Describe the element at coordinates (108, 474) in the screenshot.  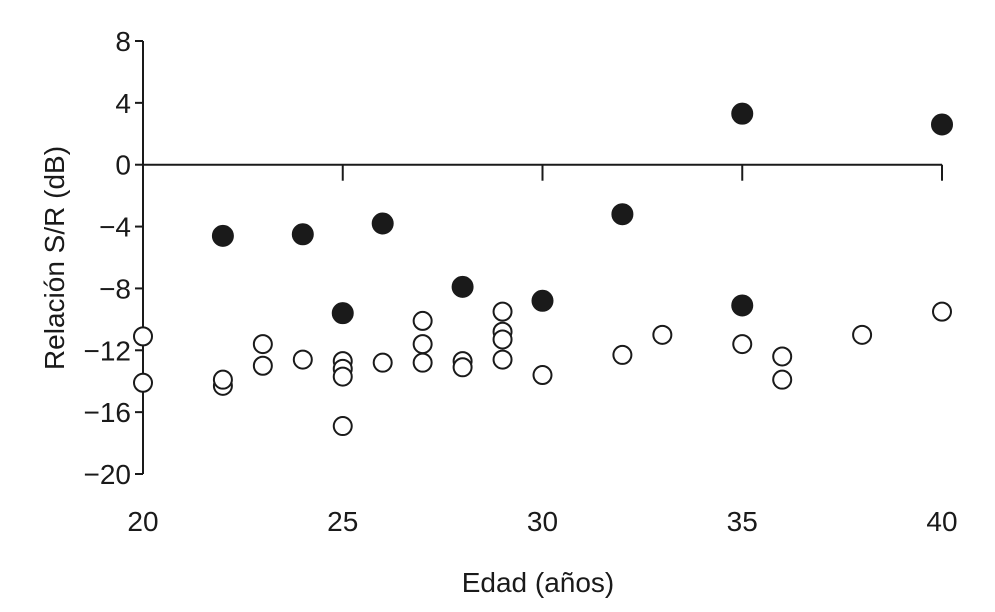
I see `y-tick-label: −20` at that location.